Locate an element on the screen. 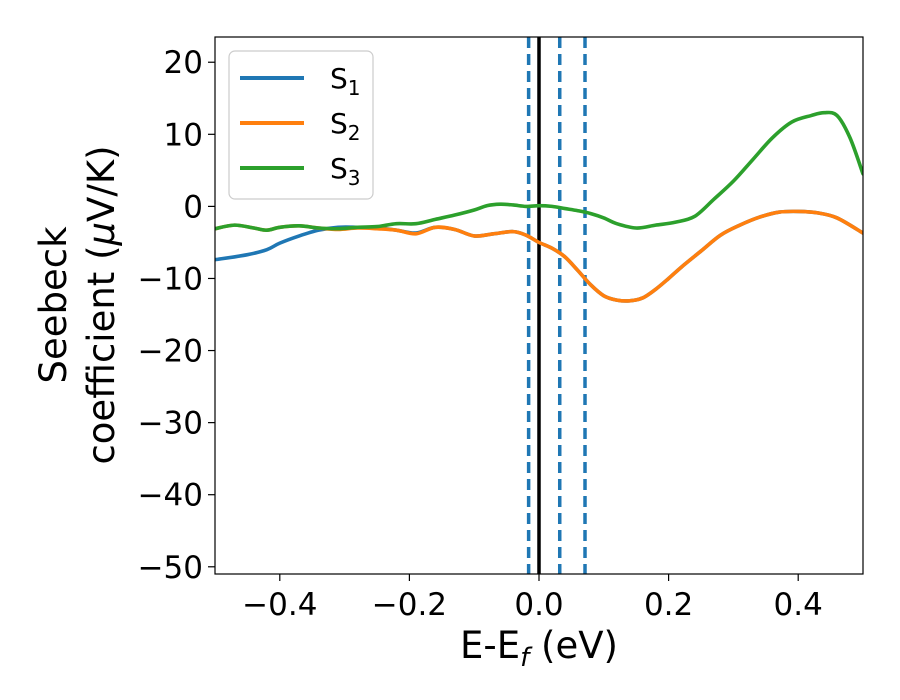 The image size is (900, 700). y-axis-ticks: 20 10 0 −10 −20 −30 −40 −50 is located at coordinates (176, 315).